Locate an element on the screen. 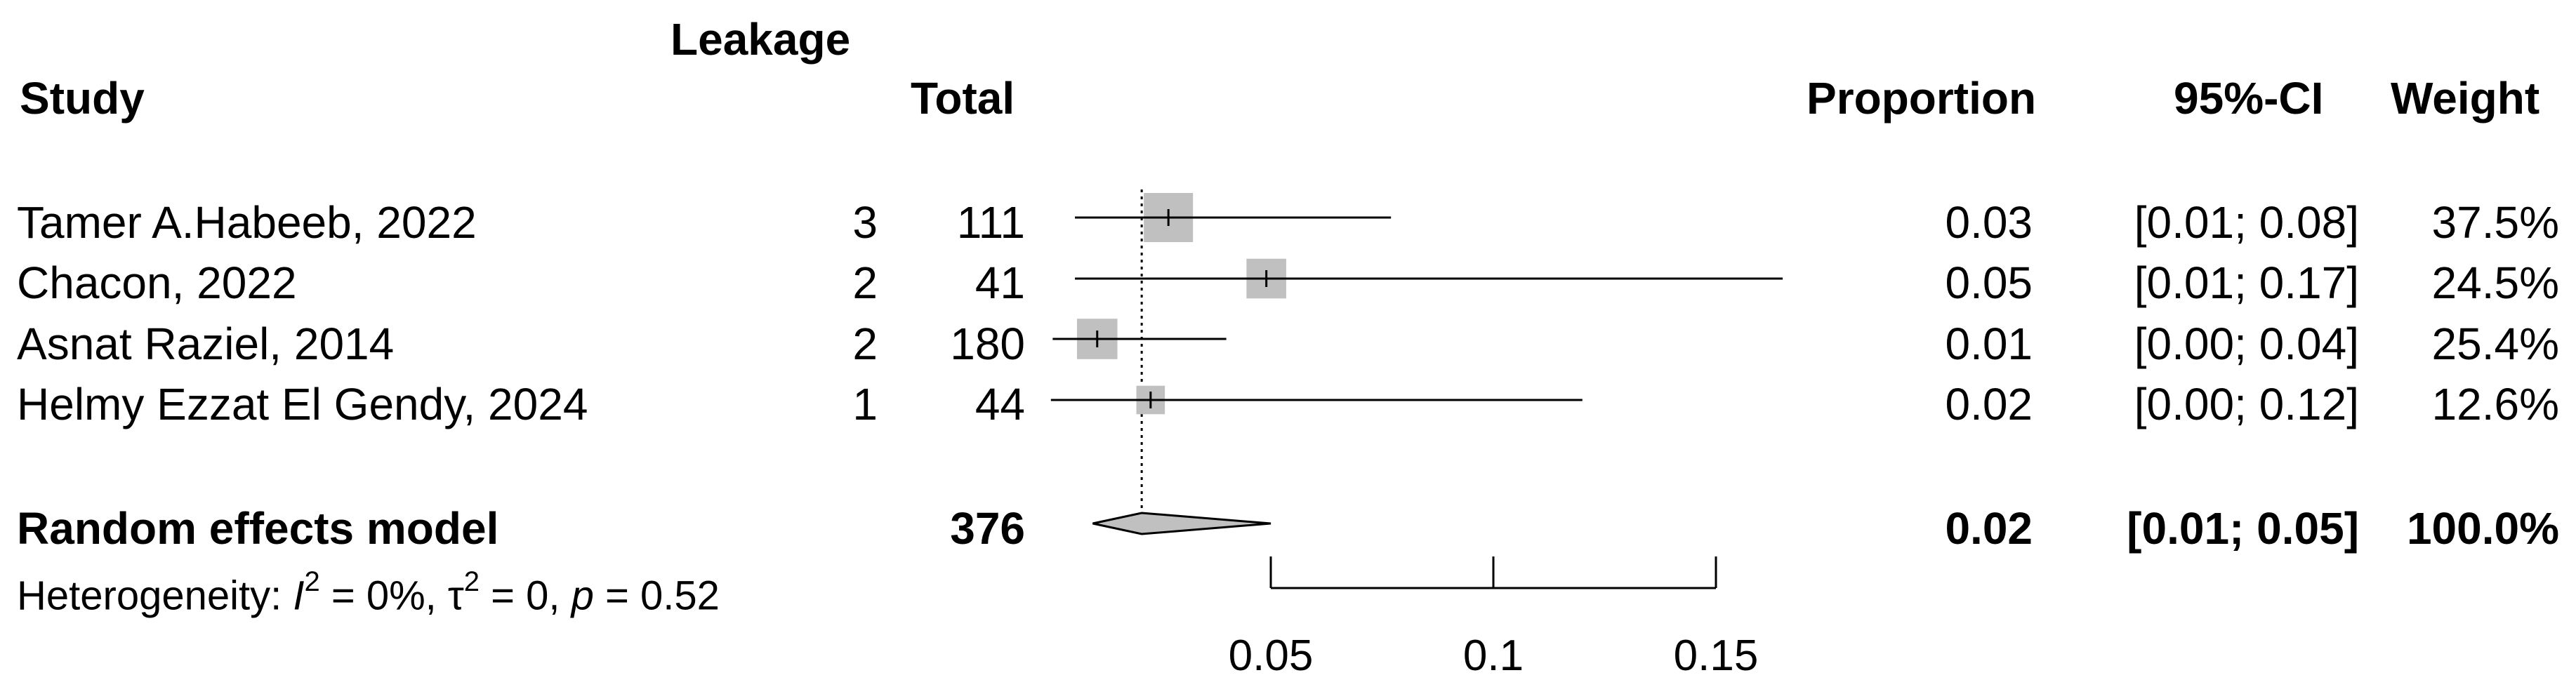  study-name: Helmy Ezzat El Gendy, 2024 is located at coordinates (302, 404).